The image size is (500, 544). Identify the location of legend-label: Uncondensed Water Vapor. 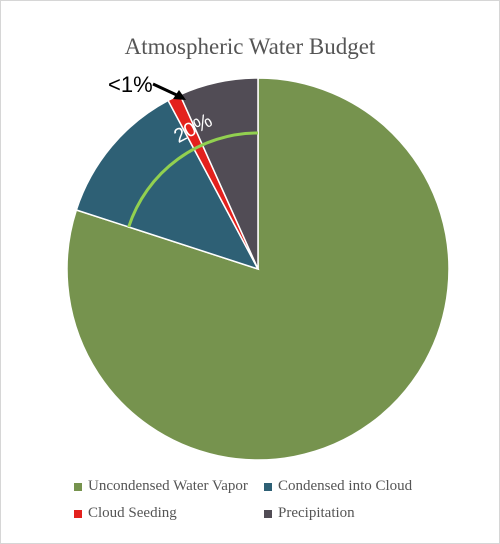
(168, 486).